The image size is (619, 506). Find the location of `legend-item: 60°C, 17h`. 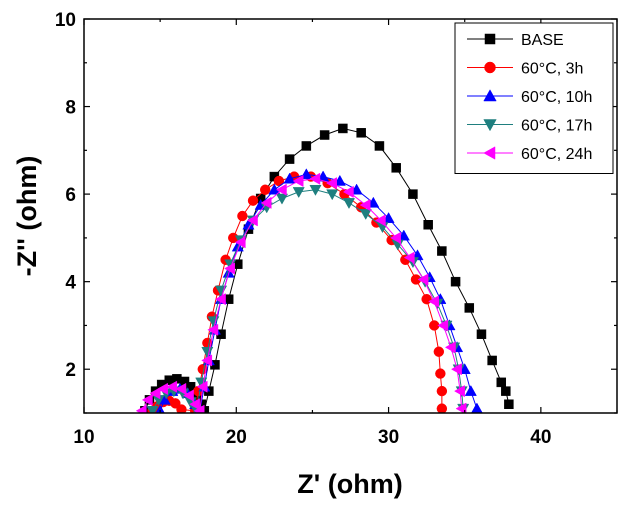

legend-item: 60°C, 17h is located at coordinates (529, 126).